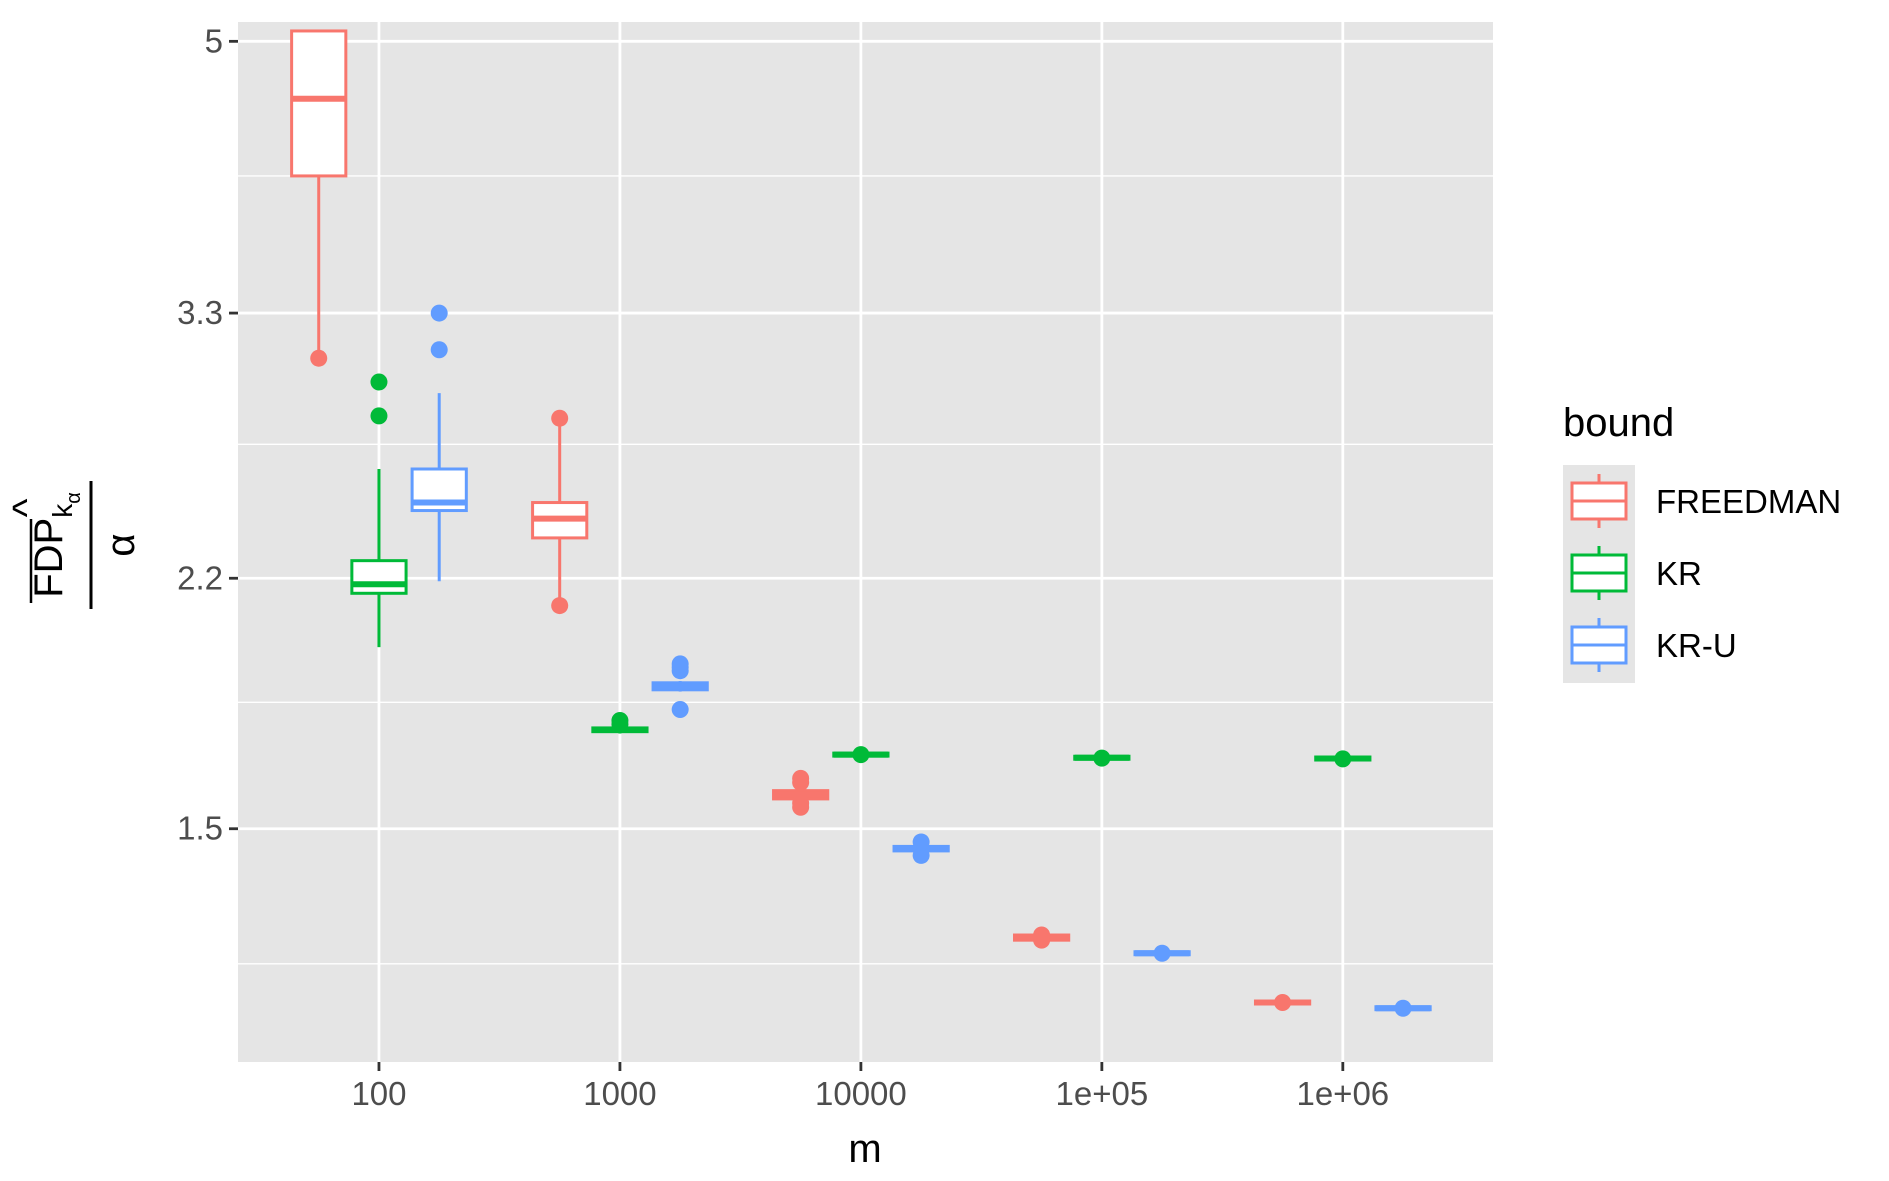 The image size is (1889, 1181). What do you see at coordinates (214, 40) in the screenshot?
I see `y-tick-label: 5` at bounding box center [214, 40].